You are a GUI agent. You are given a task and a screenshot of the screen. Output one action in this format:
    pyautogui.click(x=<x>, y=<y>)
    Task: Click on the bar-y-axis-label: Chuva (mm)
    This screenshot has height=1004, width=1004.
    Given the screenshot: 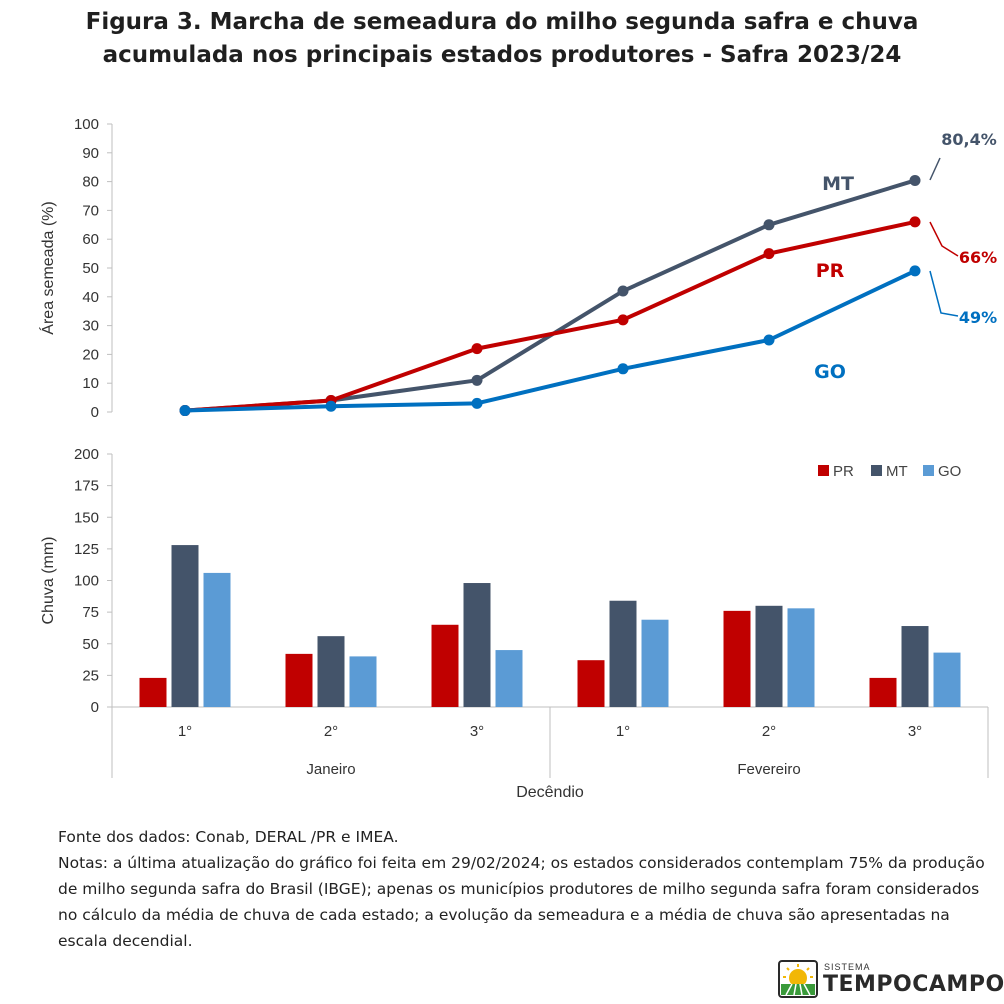 What is the action you would take?
    pyautogui.click(x=48, y=580)
    